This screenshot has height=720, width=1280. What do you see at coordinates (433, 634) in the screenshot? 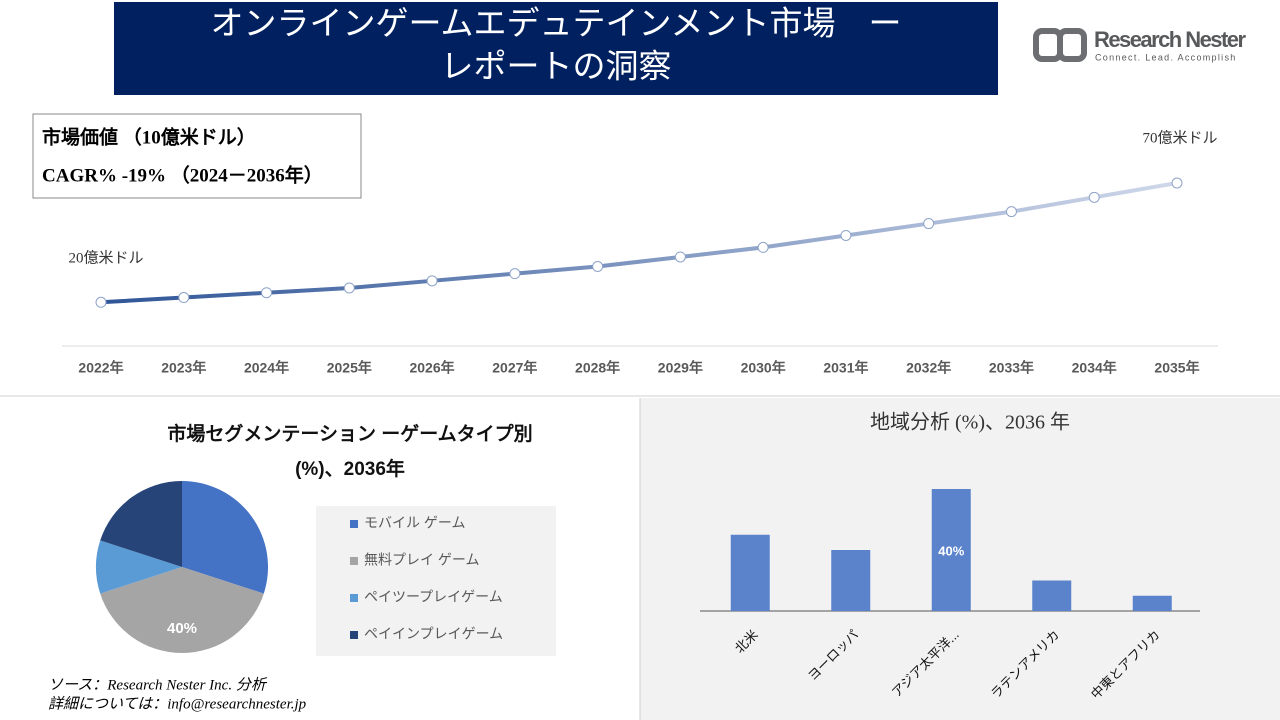
I see `legend-label: ペイインプレイゲーム` at bounding box center [433, 634].